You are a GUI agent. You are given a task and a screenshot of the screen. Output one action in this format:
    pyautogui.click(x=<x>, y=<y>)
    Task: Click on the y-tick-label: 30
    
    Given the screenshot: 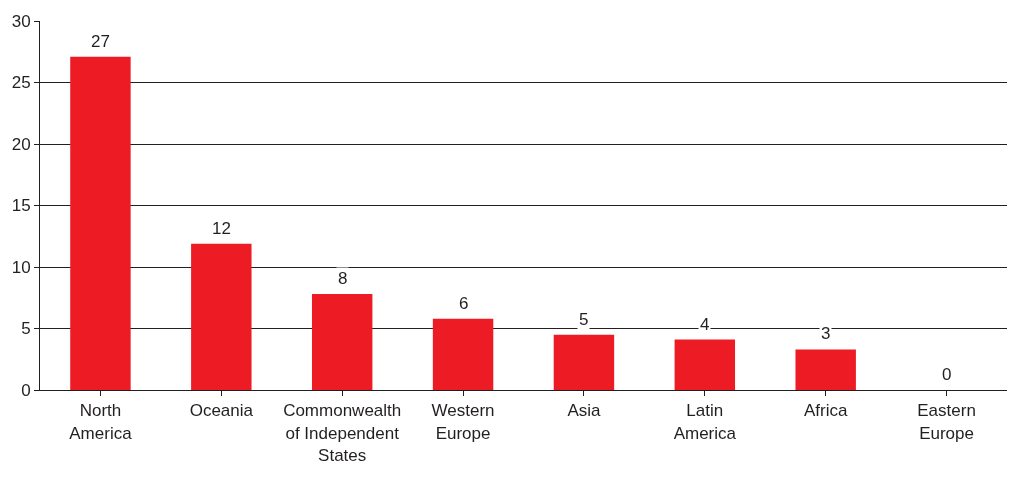 What is the action you would take?
    pyautogui.click(x=21, y=21)
    